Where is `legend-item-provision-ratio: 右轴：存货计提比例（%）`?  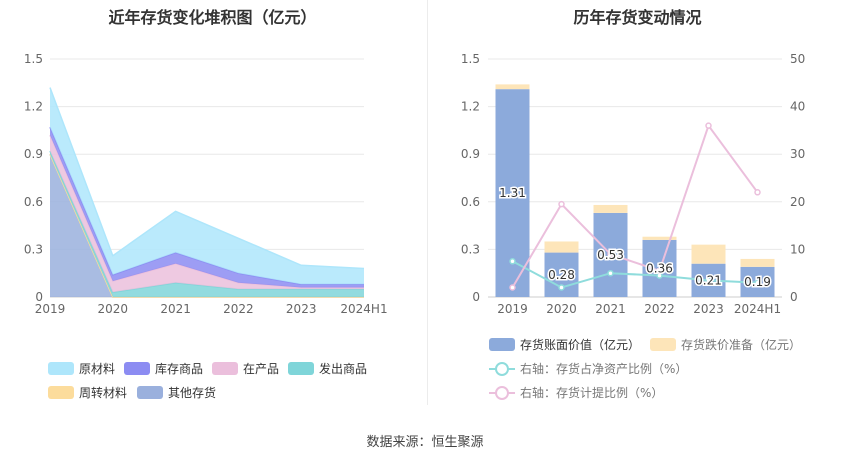
legend-item-provision-ratio: 右轴：存货计提比例（%） is located at coordinates (576, 392).